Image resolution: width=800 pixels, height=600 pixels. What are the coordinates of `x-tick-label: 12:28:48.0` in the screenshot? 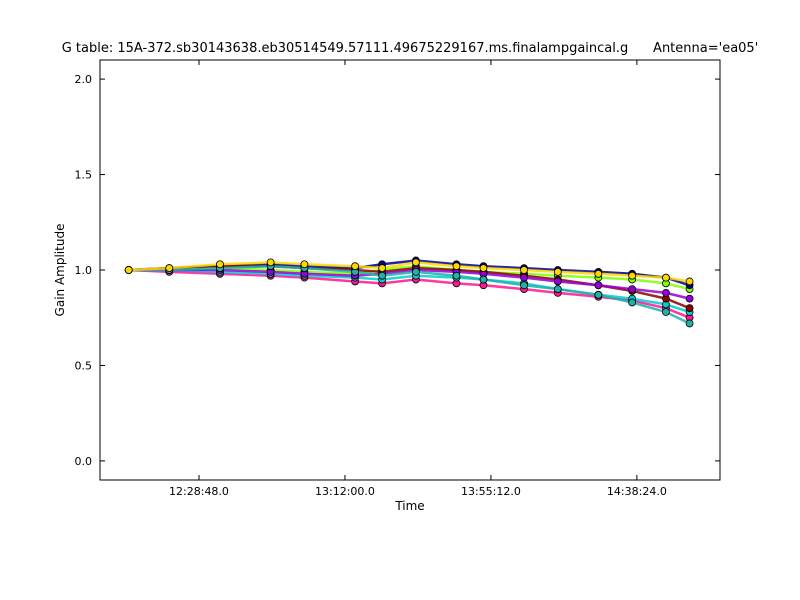 It's located at (199, 491).